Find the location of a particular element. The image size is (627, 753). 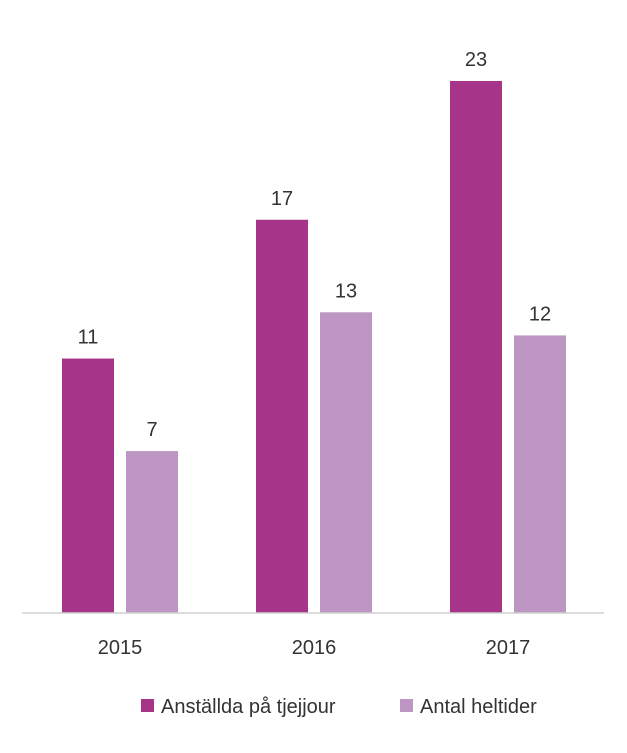

legend-label-2: Antal heltider is located at coordinates (478, 707).